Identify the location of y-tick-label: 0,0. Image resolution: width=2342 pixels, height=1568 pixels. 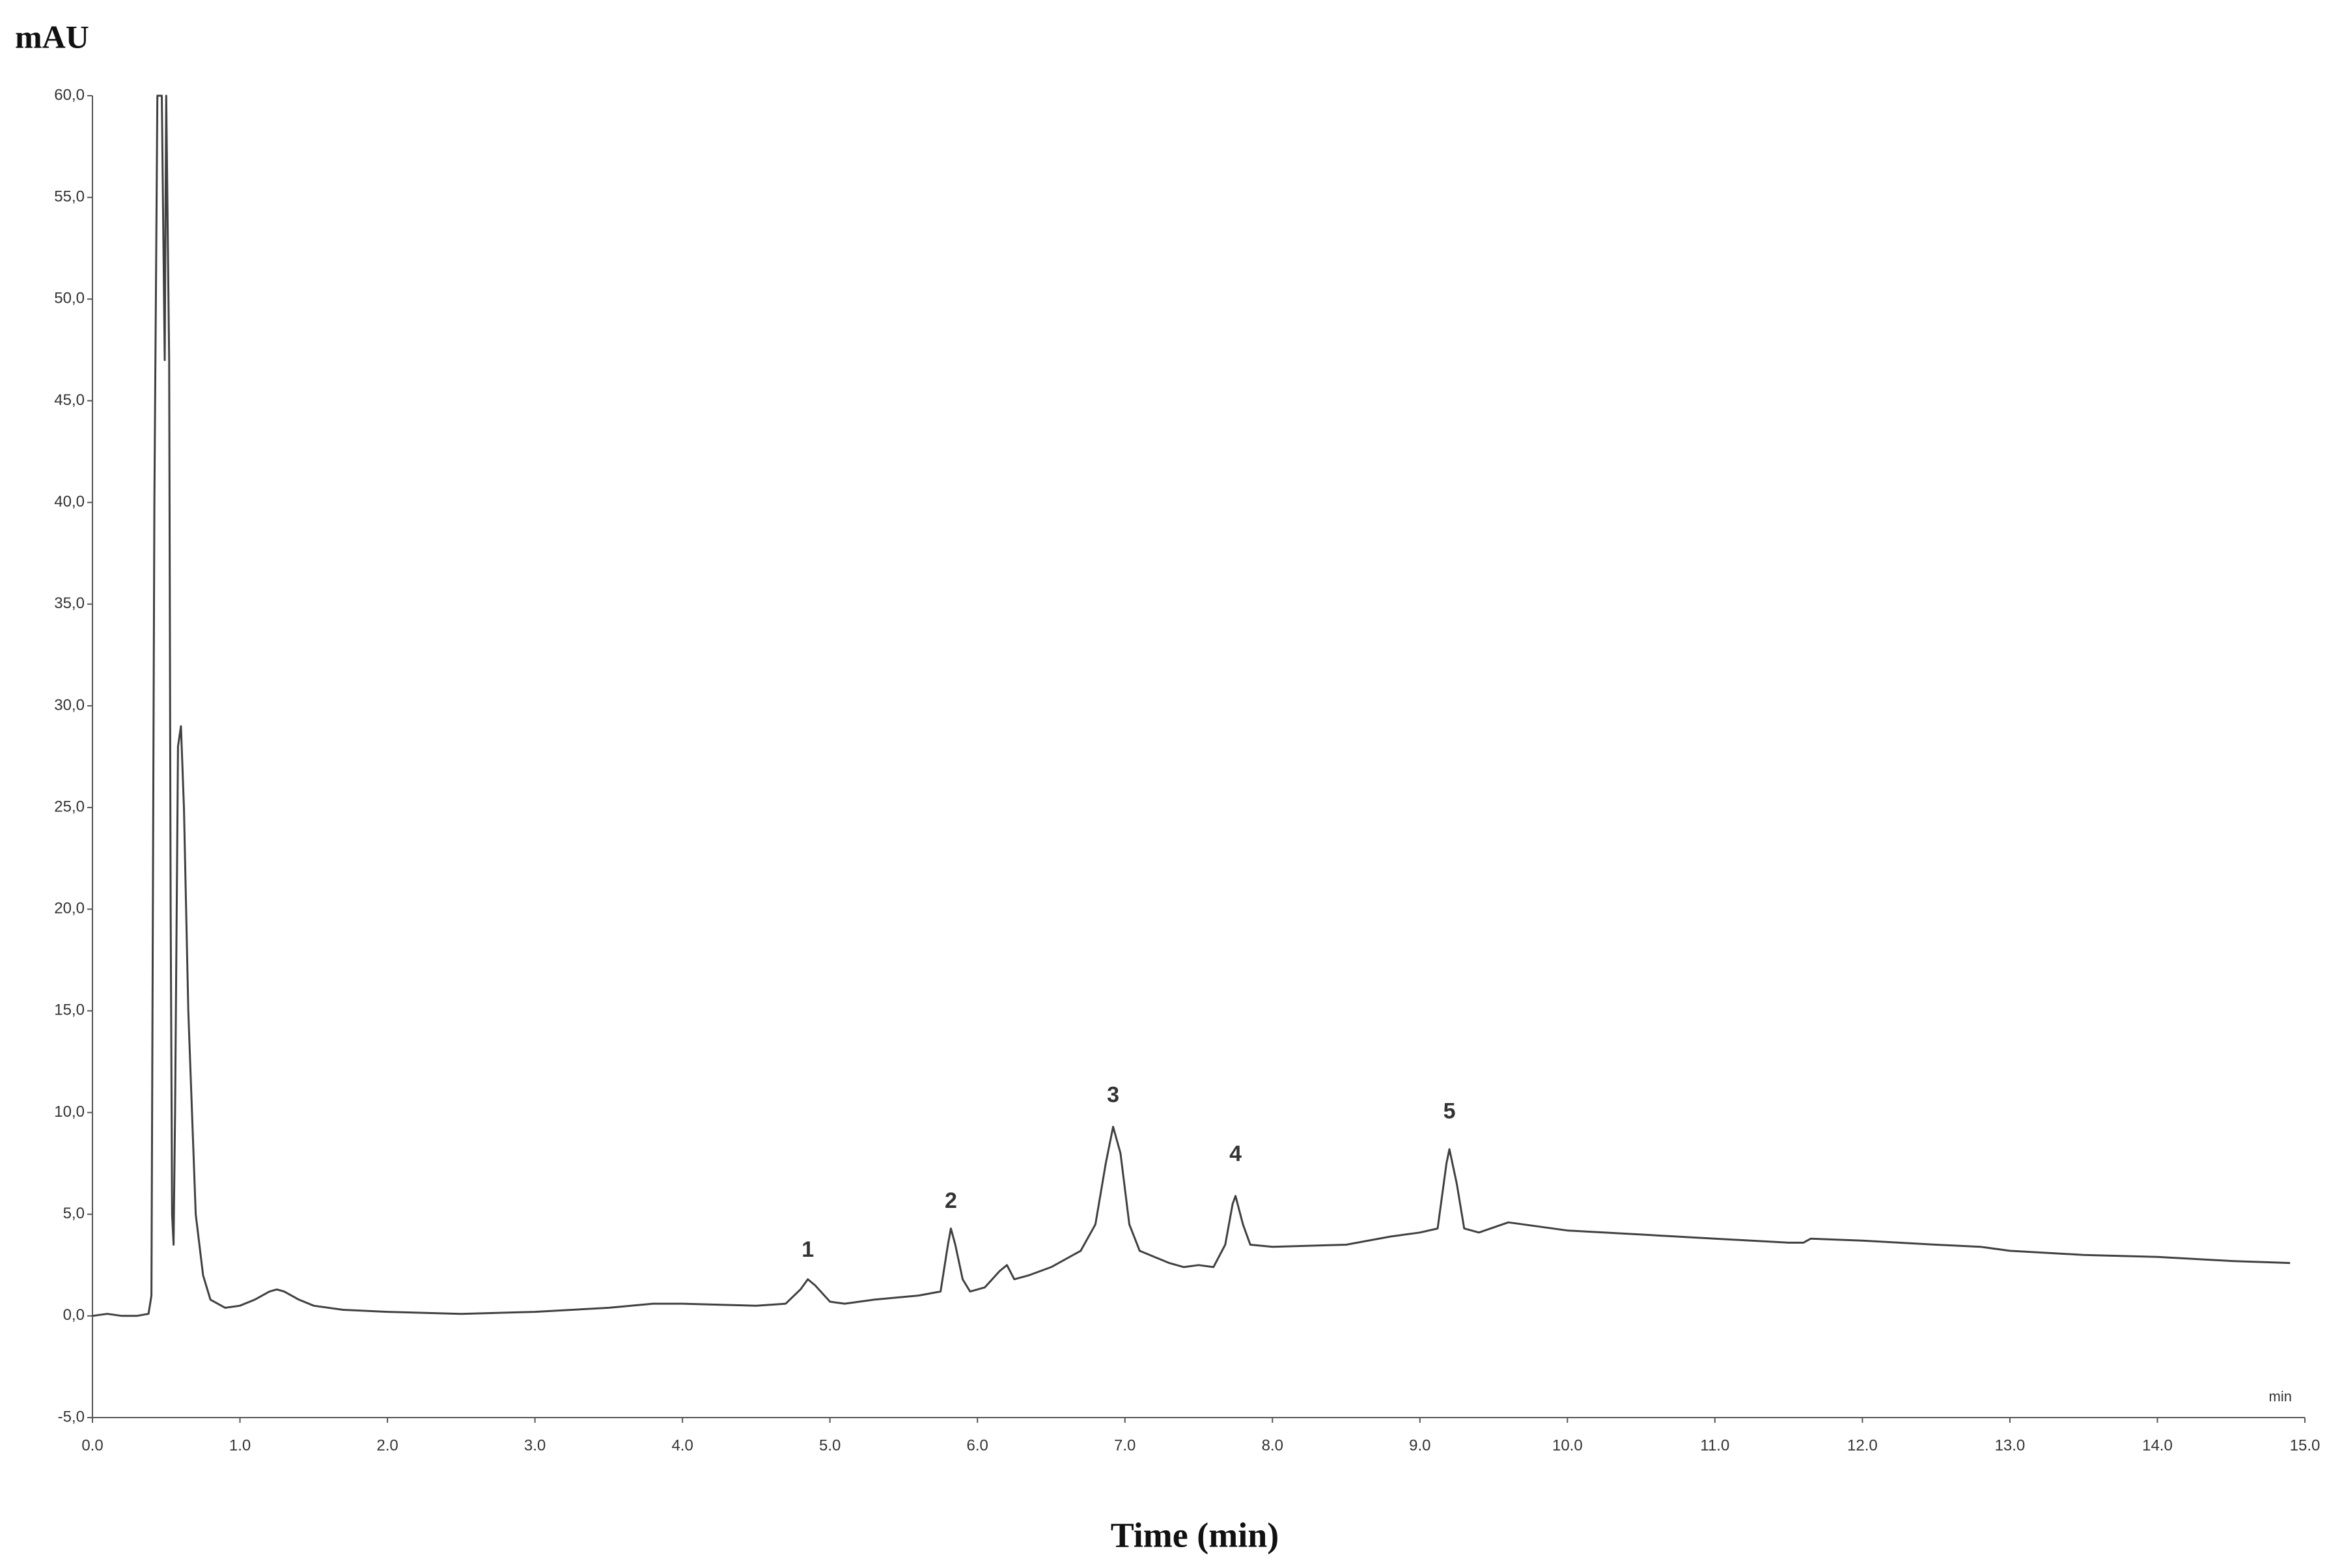
(74, 1315).